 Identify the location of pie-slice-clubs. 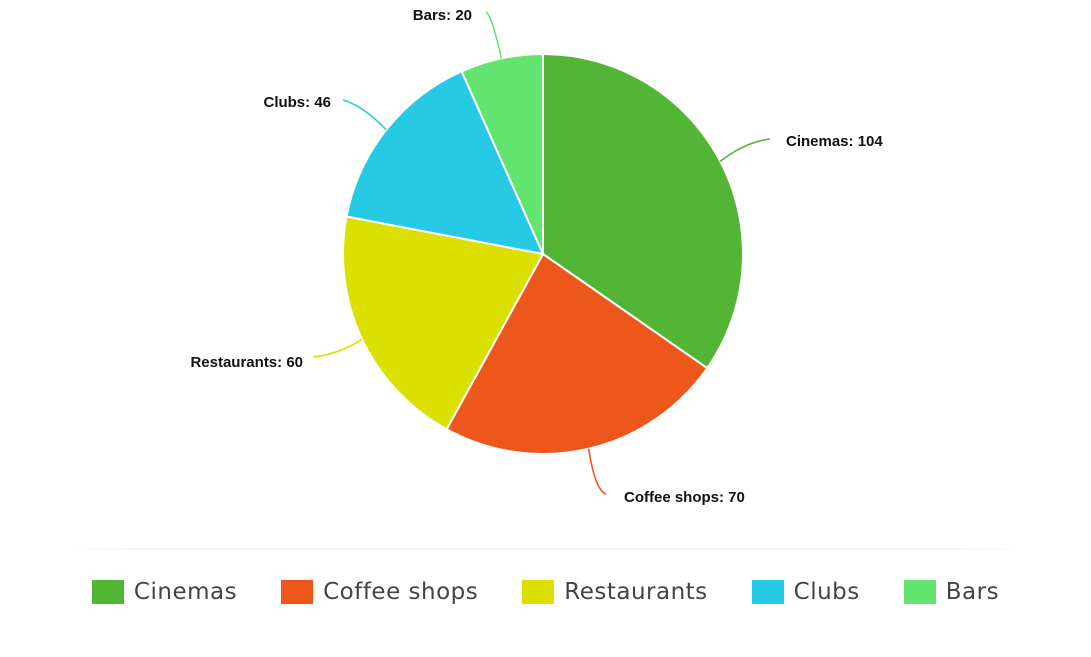
(444, 162).